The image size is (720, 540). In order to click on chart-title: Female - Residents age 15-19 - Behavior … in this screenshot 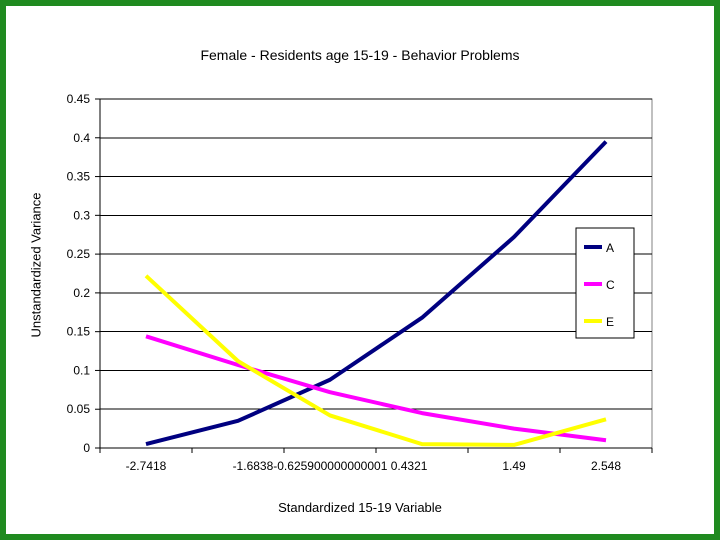, I will do `click(360, 55)`.